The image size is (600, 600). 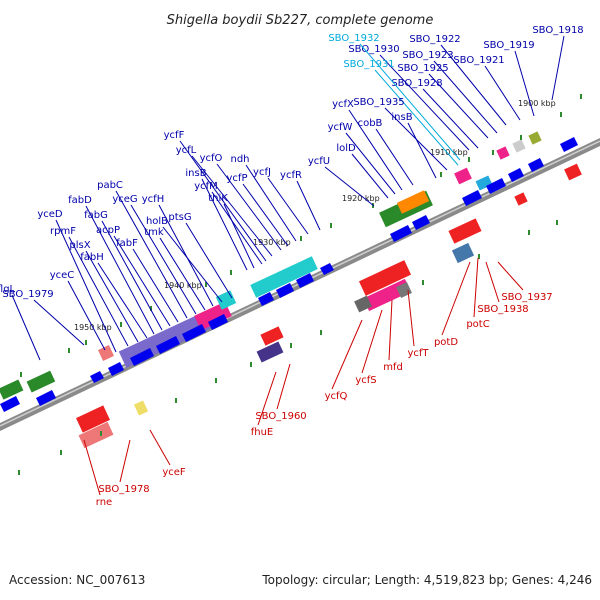 I want to click on forward-gene-label: SBO_1931, so click(x=368, y=64).